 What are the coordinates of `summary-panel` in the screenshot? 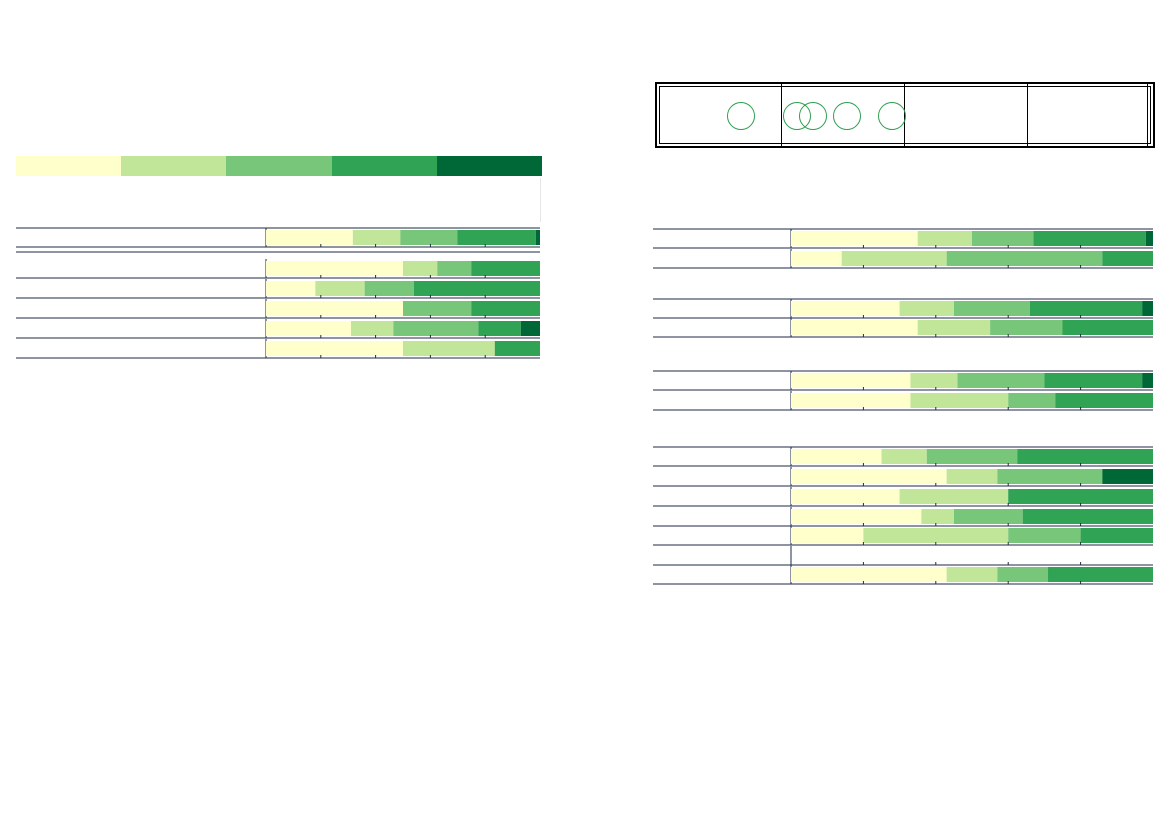 It's located at (905, 115).